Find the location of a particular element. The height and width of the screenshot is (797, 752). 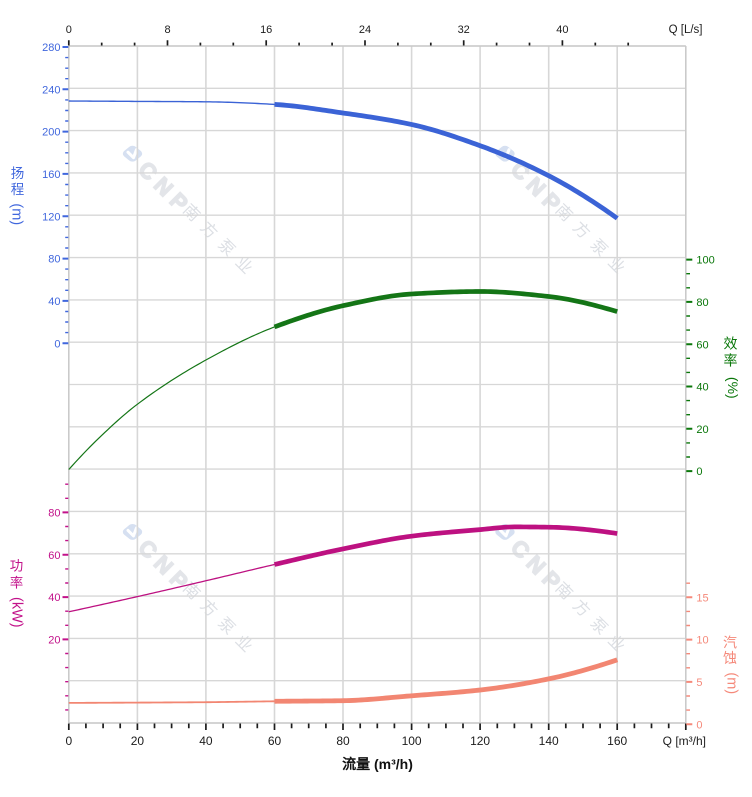

svg-text: 280 is located at coordinates (51, 48).